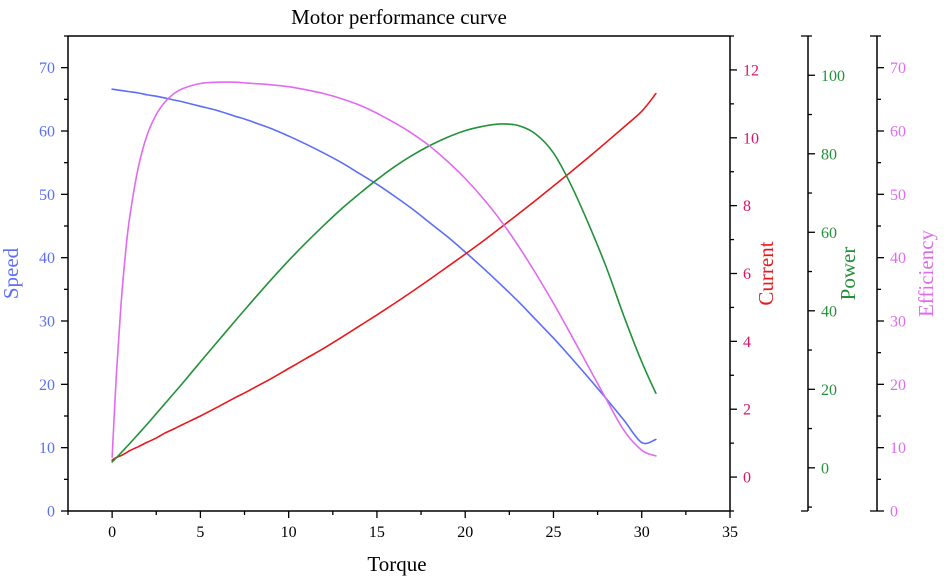  I want to click on speed-tick-label: 70, so click(47, 68).